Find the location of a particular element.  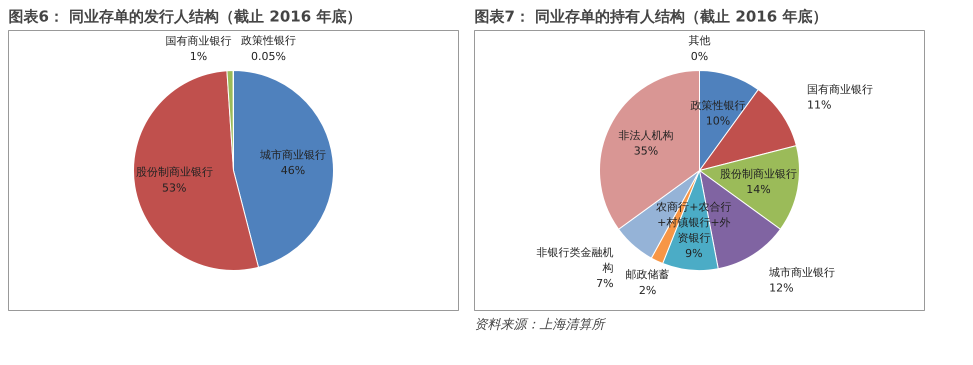

category-label: 其他 is located at coordinates (699, 41).